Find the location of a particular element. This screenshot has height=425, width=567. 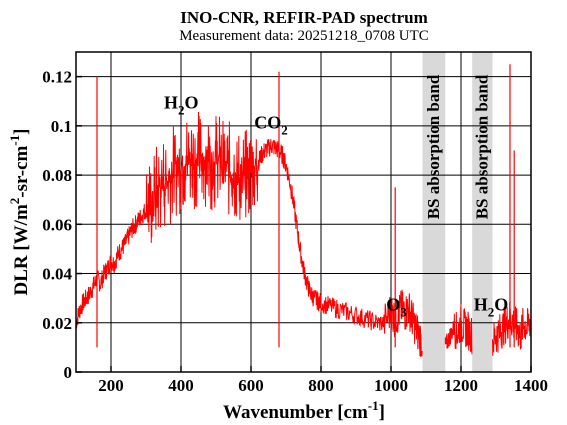

y-tick-label-2: 0.04 is located at coordinates (57, 274).